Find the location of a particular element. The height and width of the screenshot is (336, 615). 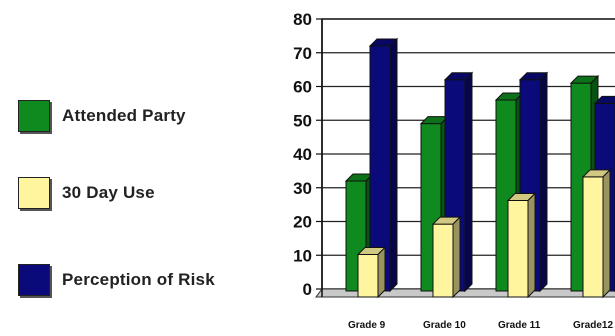

x-tick-label-grade-9: Grade 9 is located at coordinates (367, 325).